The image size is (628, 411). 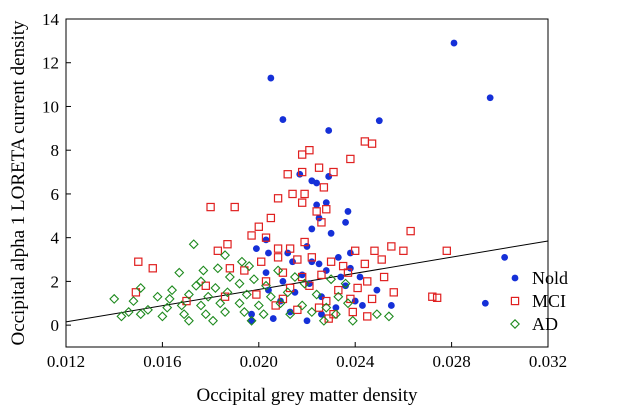 What do you see at coordinates (539, 301) in the screenshot?
I see `legend: Nold MCI AD` at bounding box center [539, 301].